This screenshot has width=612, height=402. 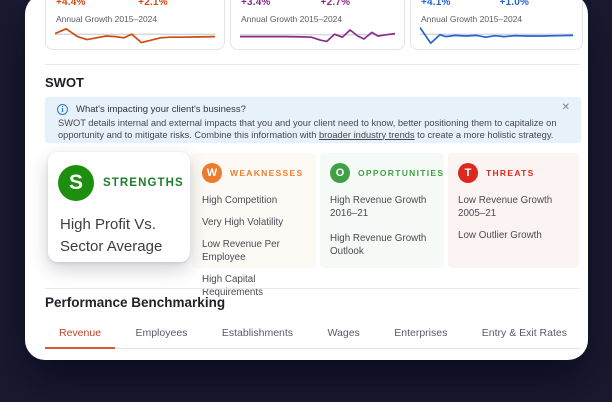 I want to click on growth-stat-left: +4.1%, so click(x=436, y=4).